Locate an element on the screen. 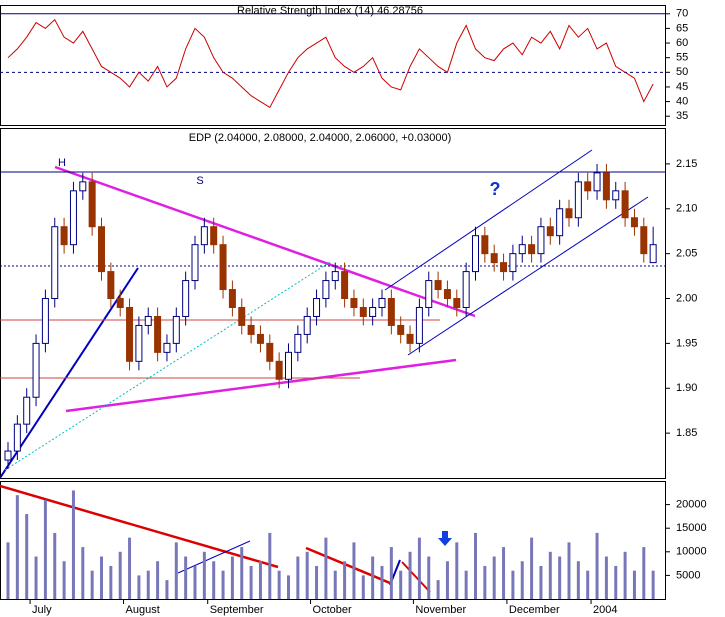 The image size is (725, 617). x-tick-label: December is located at coordinates (534, 610).